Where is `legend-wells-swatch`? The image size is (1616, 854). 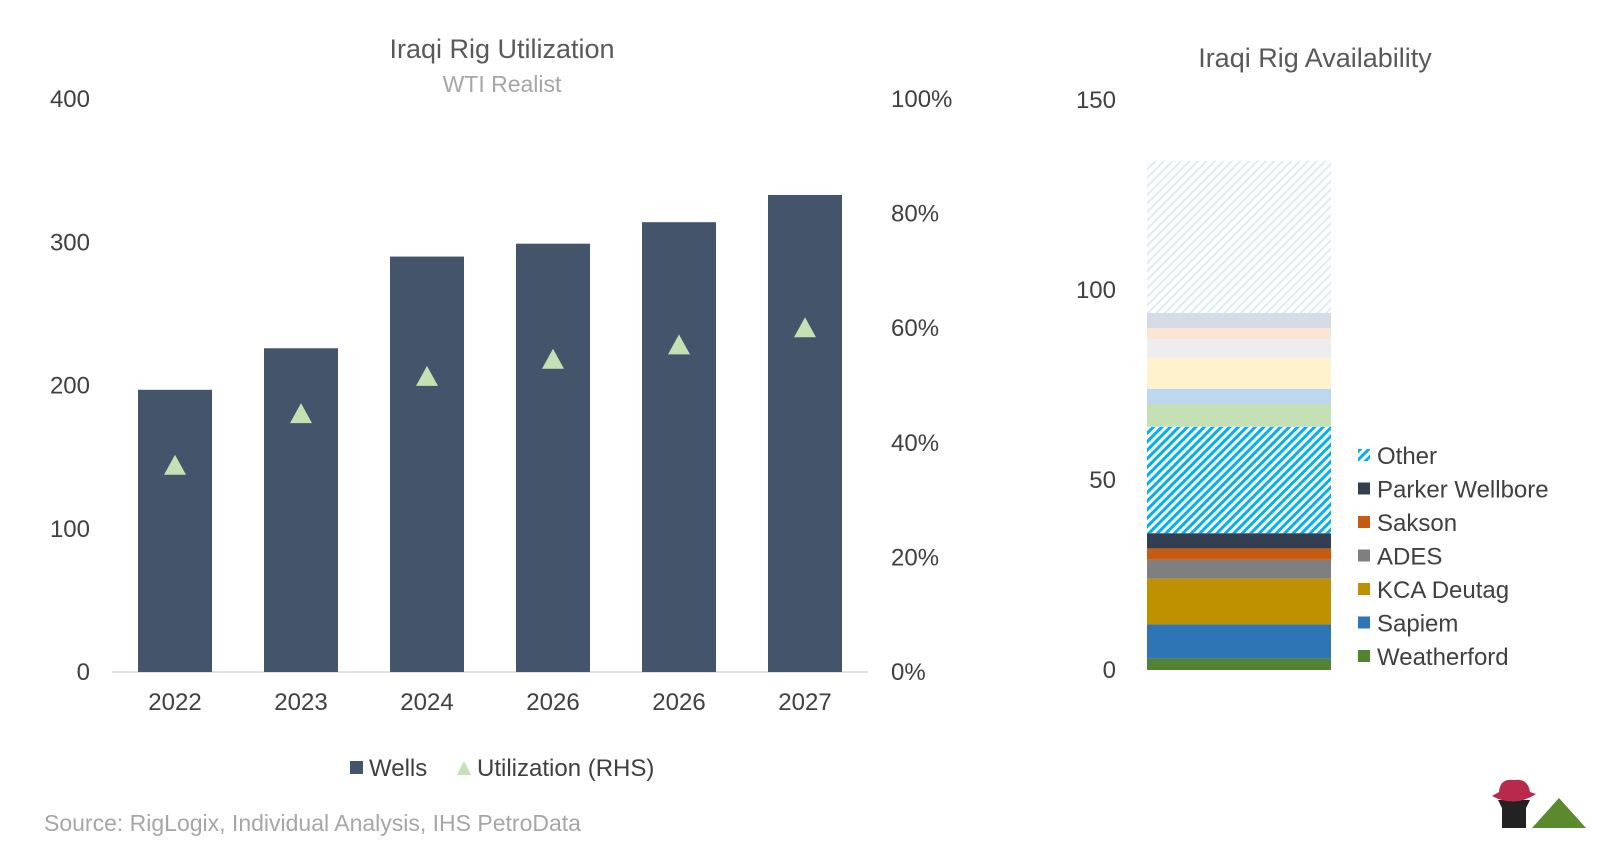
legend-wells-swatch is located at coordinates (356, 767).